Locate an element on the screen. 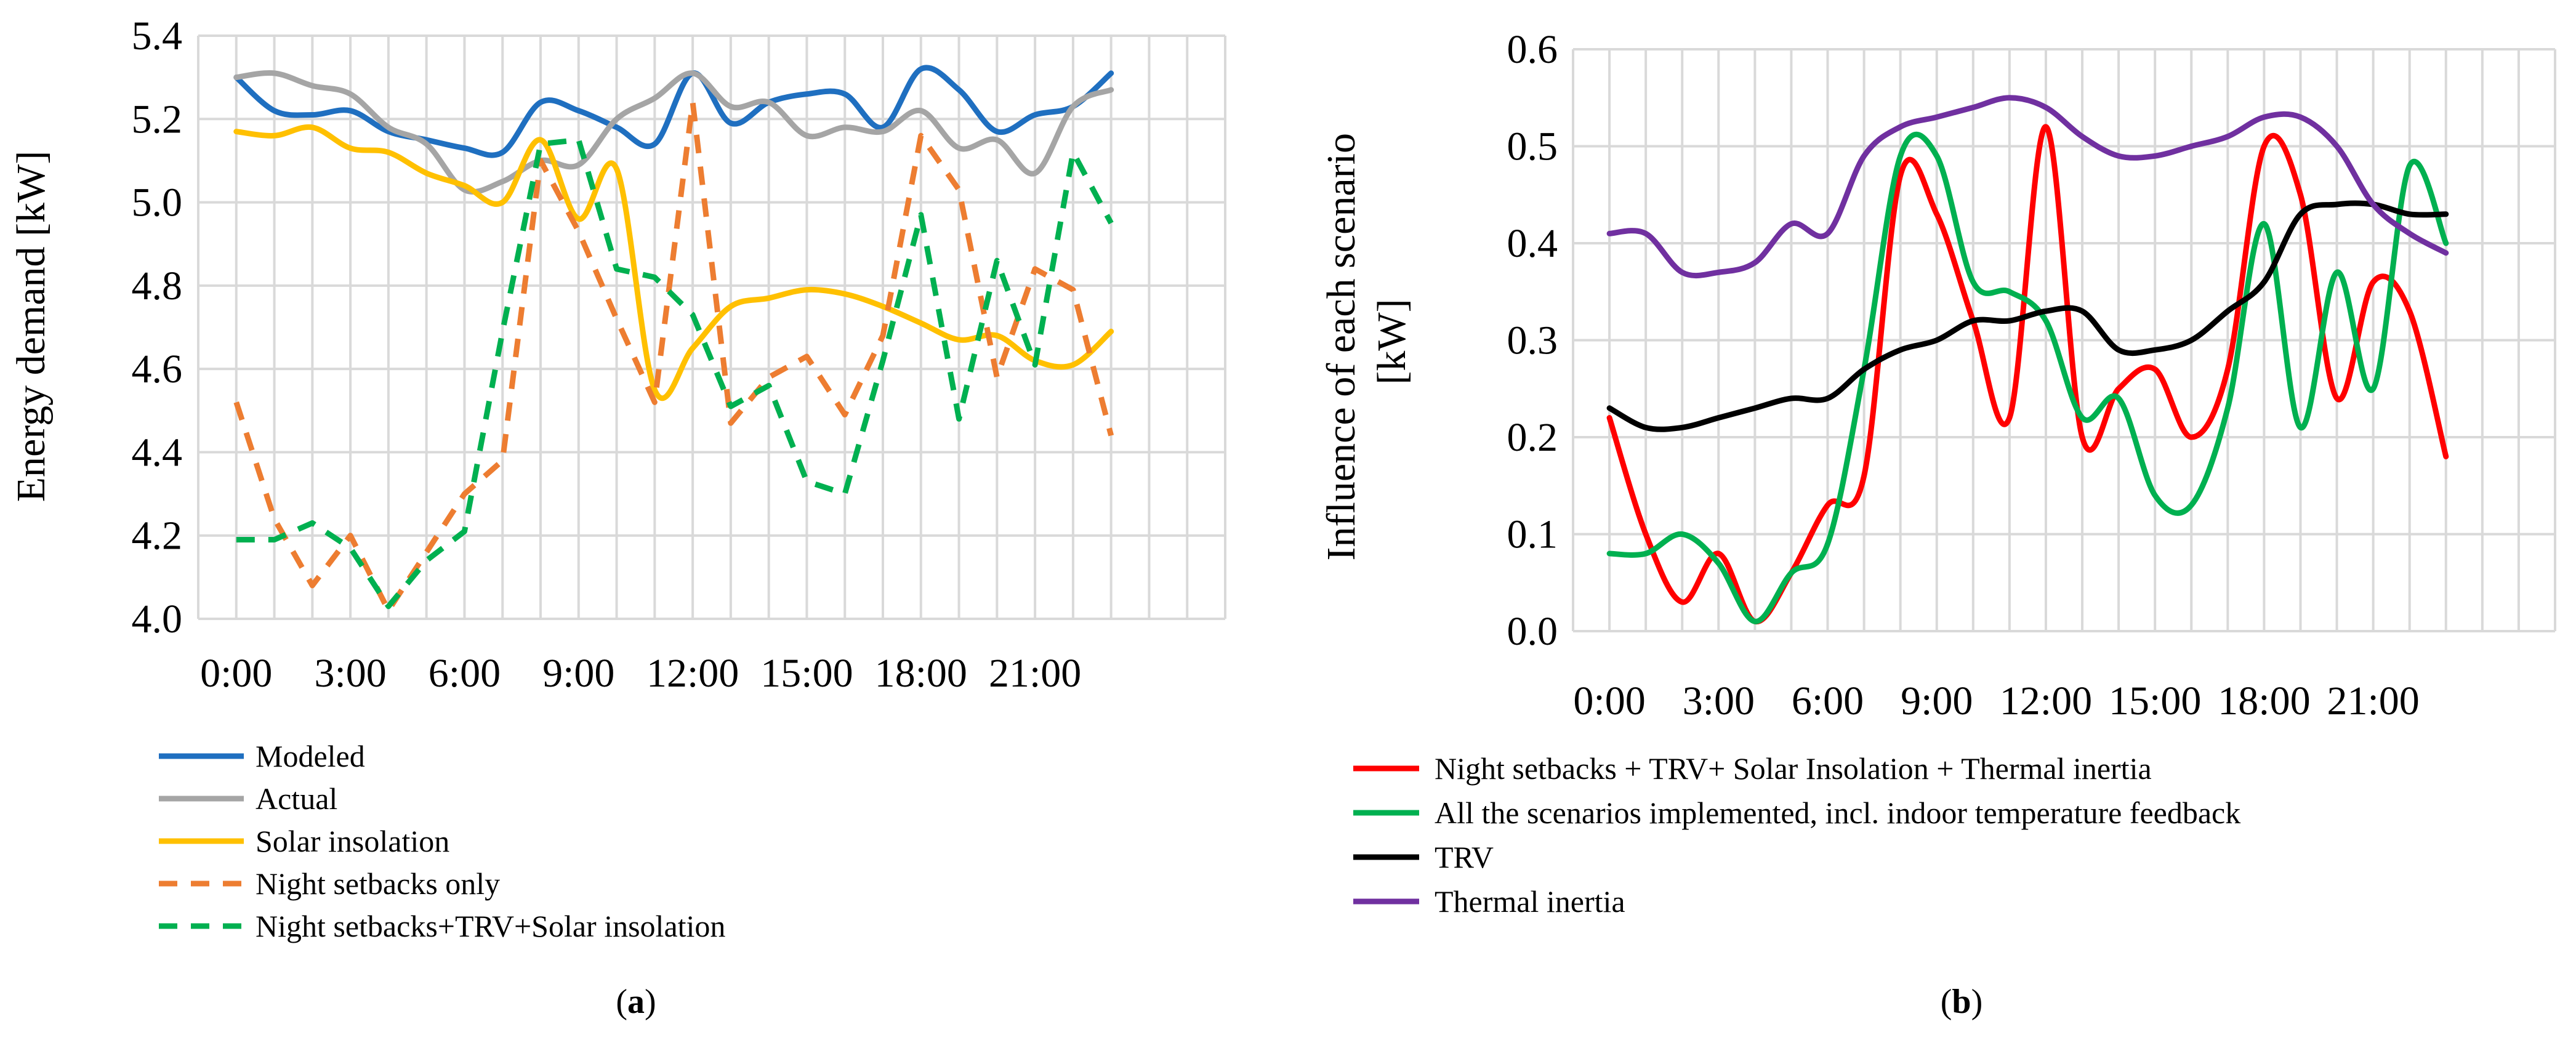 This screenshot has height=1048, width=2576. y-tick-label: 0.1 is located at coordinates (1532, 534).